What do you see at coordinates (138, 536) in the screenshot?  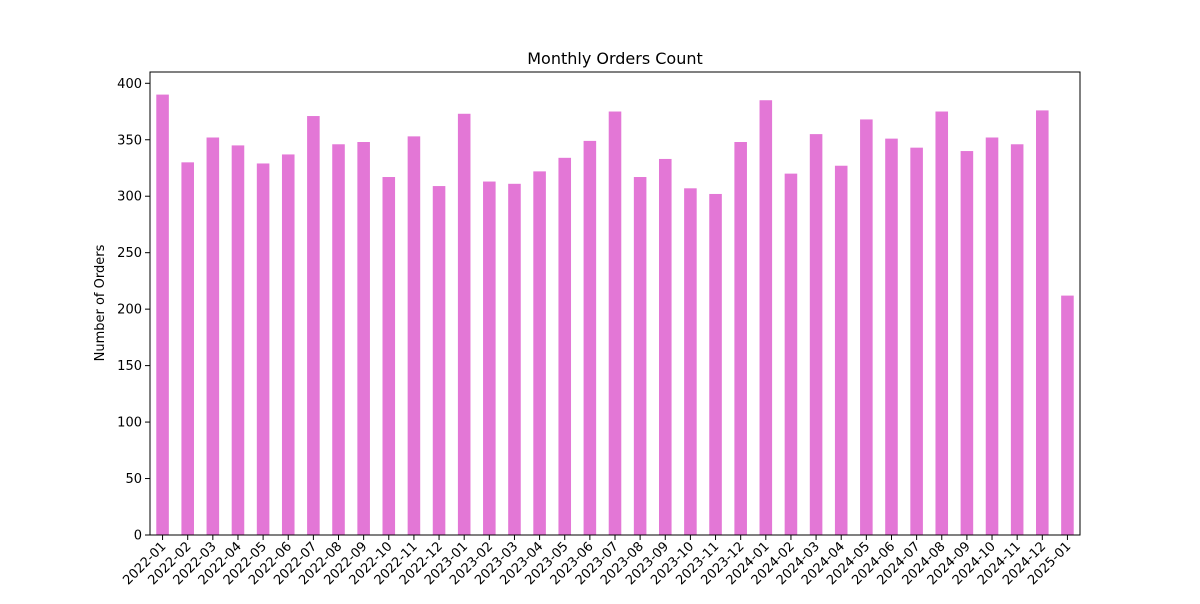 I see `y-tick-label: 0` at bounding box center [138, 536].